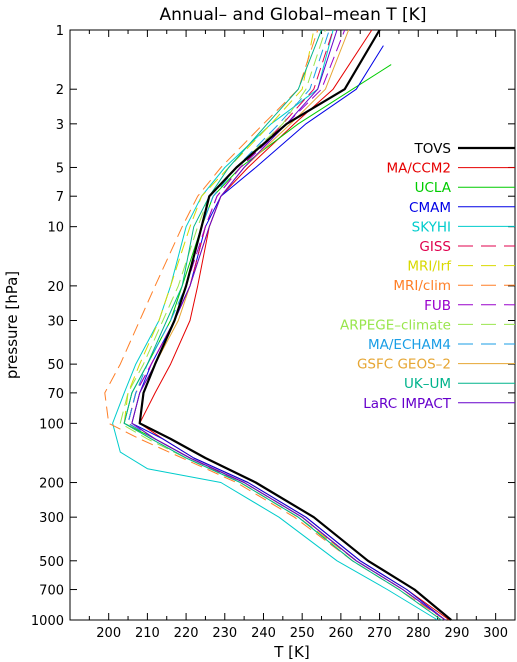 The image size is (517, 662). What do you see at coordinates (457, 633) in the screenshot?
I see `x-tick-label: 290` at bounding box center [457, 633].